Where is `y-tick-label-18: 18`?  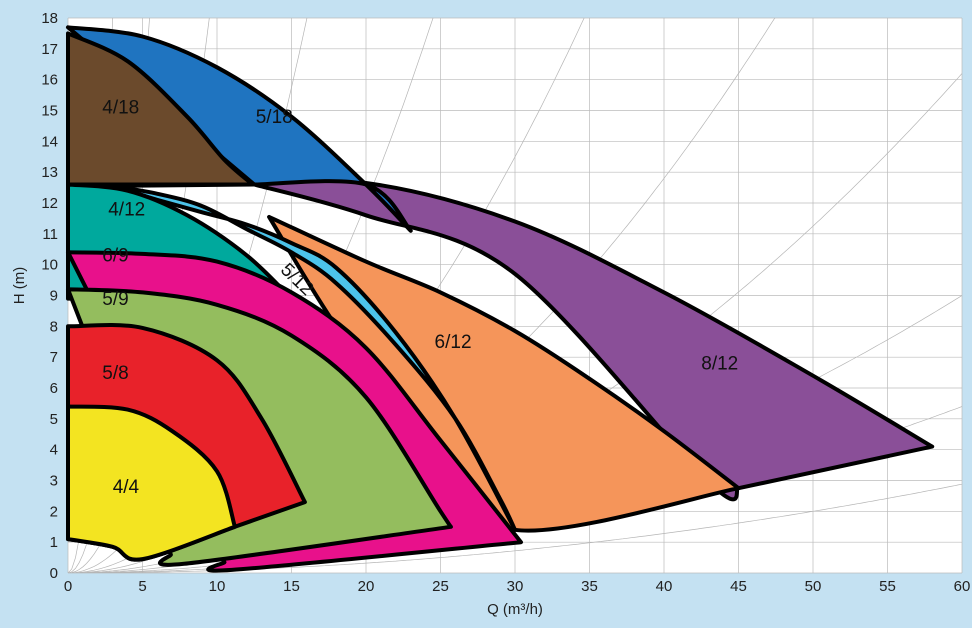
y-tick-label-18: 18 is located at coordinates (49, 18).